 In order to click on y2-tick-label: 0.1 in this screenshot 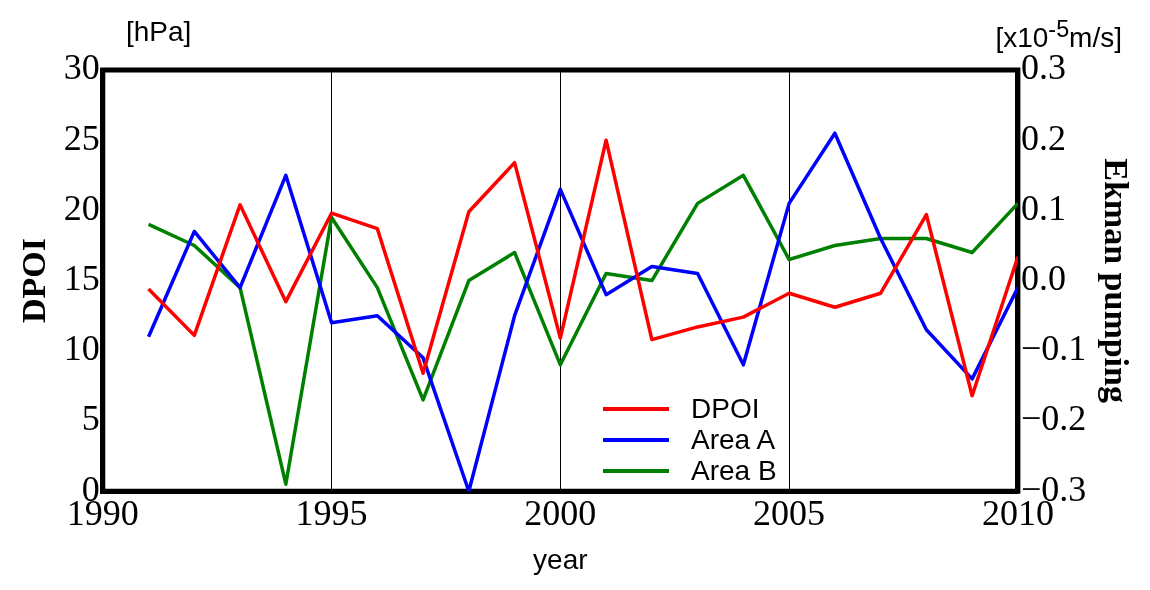, I will do `click(1043, 207)`.